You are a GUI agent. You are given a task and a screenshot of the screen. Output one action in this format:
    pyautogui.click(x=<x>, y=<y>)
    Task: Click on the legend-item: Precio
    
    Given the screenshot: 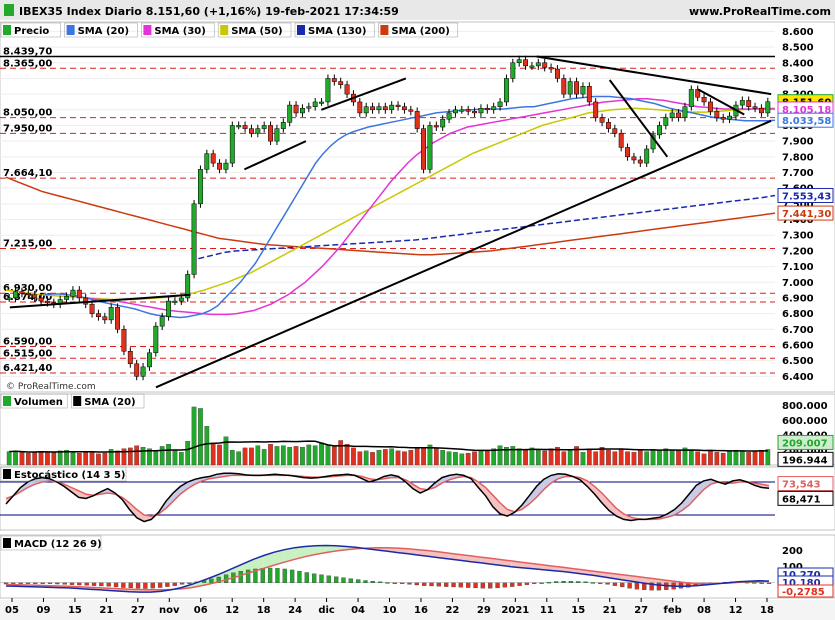 What is the action you would take?
    pyautogui.click(x=30, y=30)
    